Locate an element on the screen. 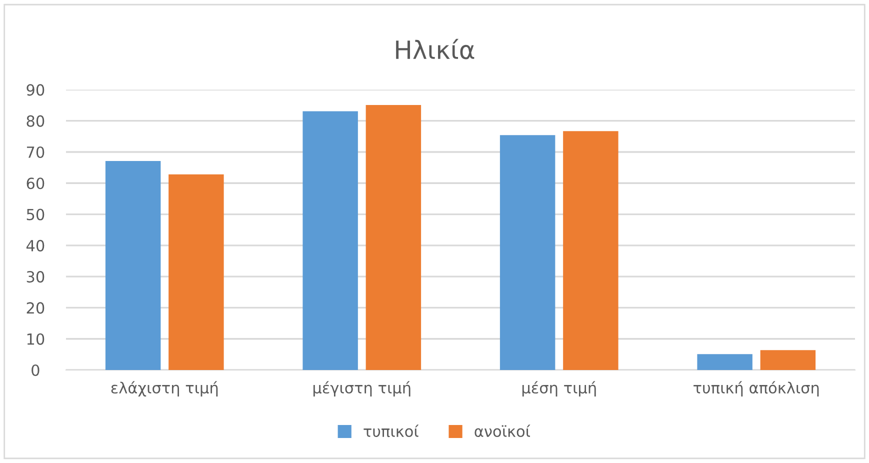 The height and width of the screenshot is (463, 869). legend-label: ανοϊκοί is located at coordinates (502, 431).